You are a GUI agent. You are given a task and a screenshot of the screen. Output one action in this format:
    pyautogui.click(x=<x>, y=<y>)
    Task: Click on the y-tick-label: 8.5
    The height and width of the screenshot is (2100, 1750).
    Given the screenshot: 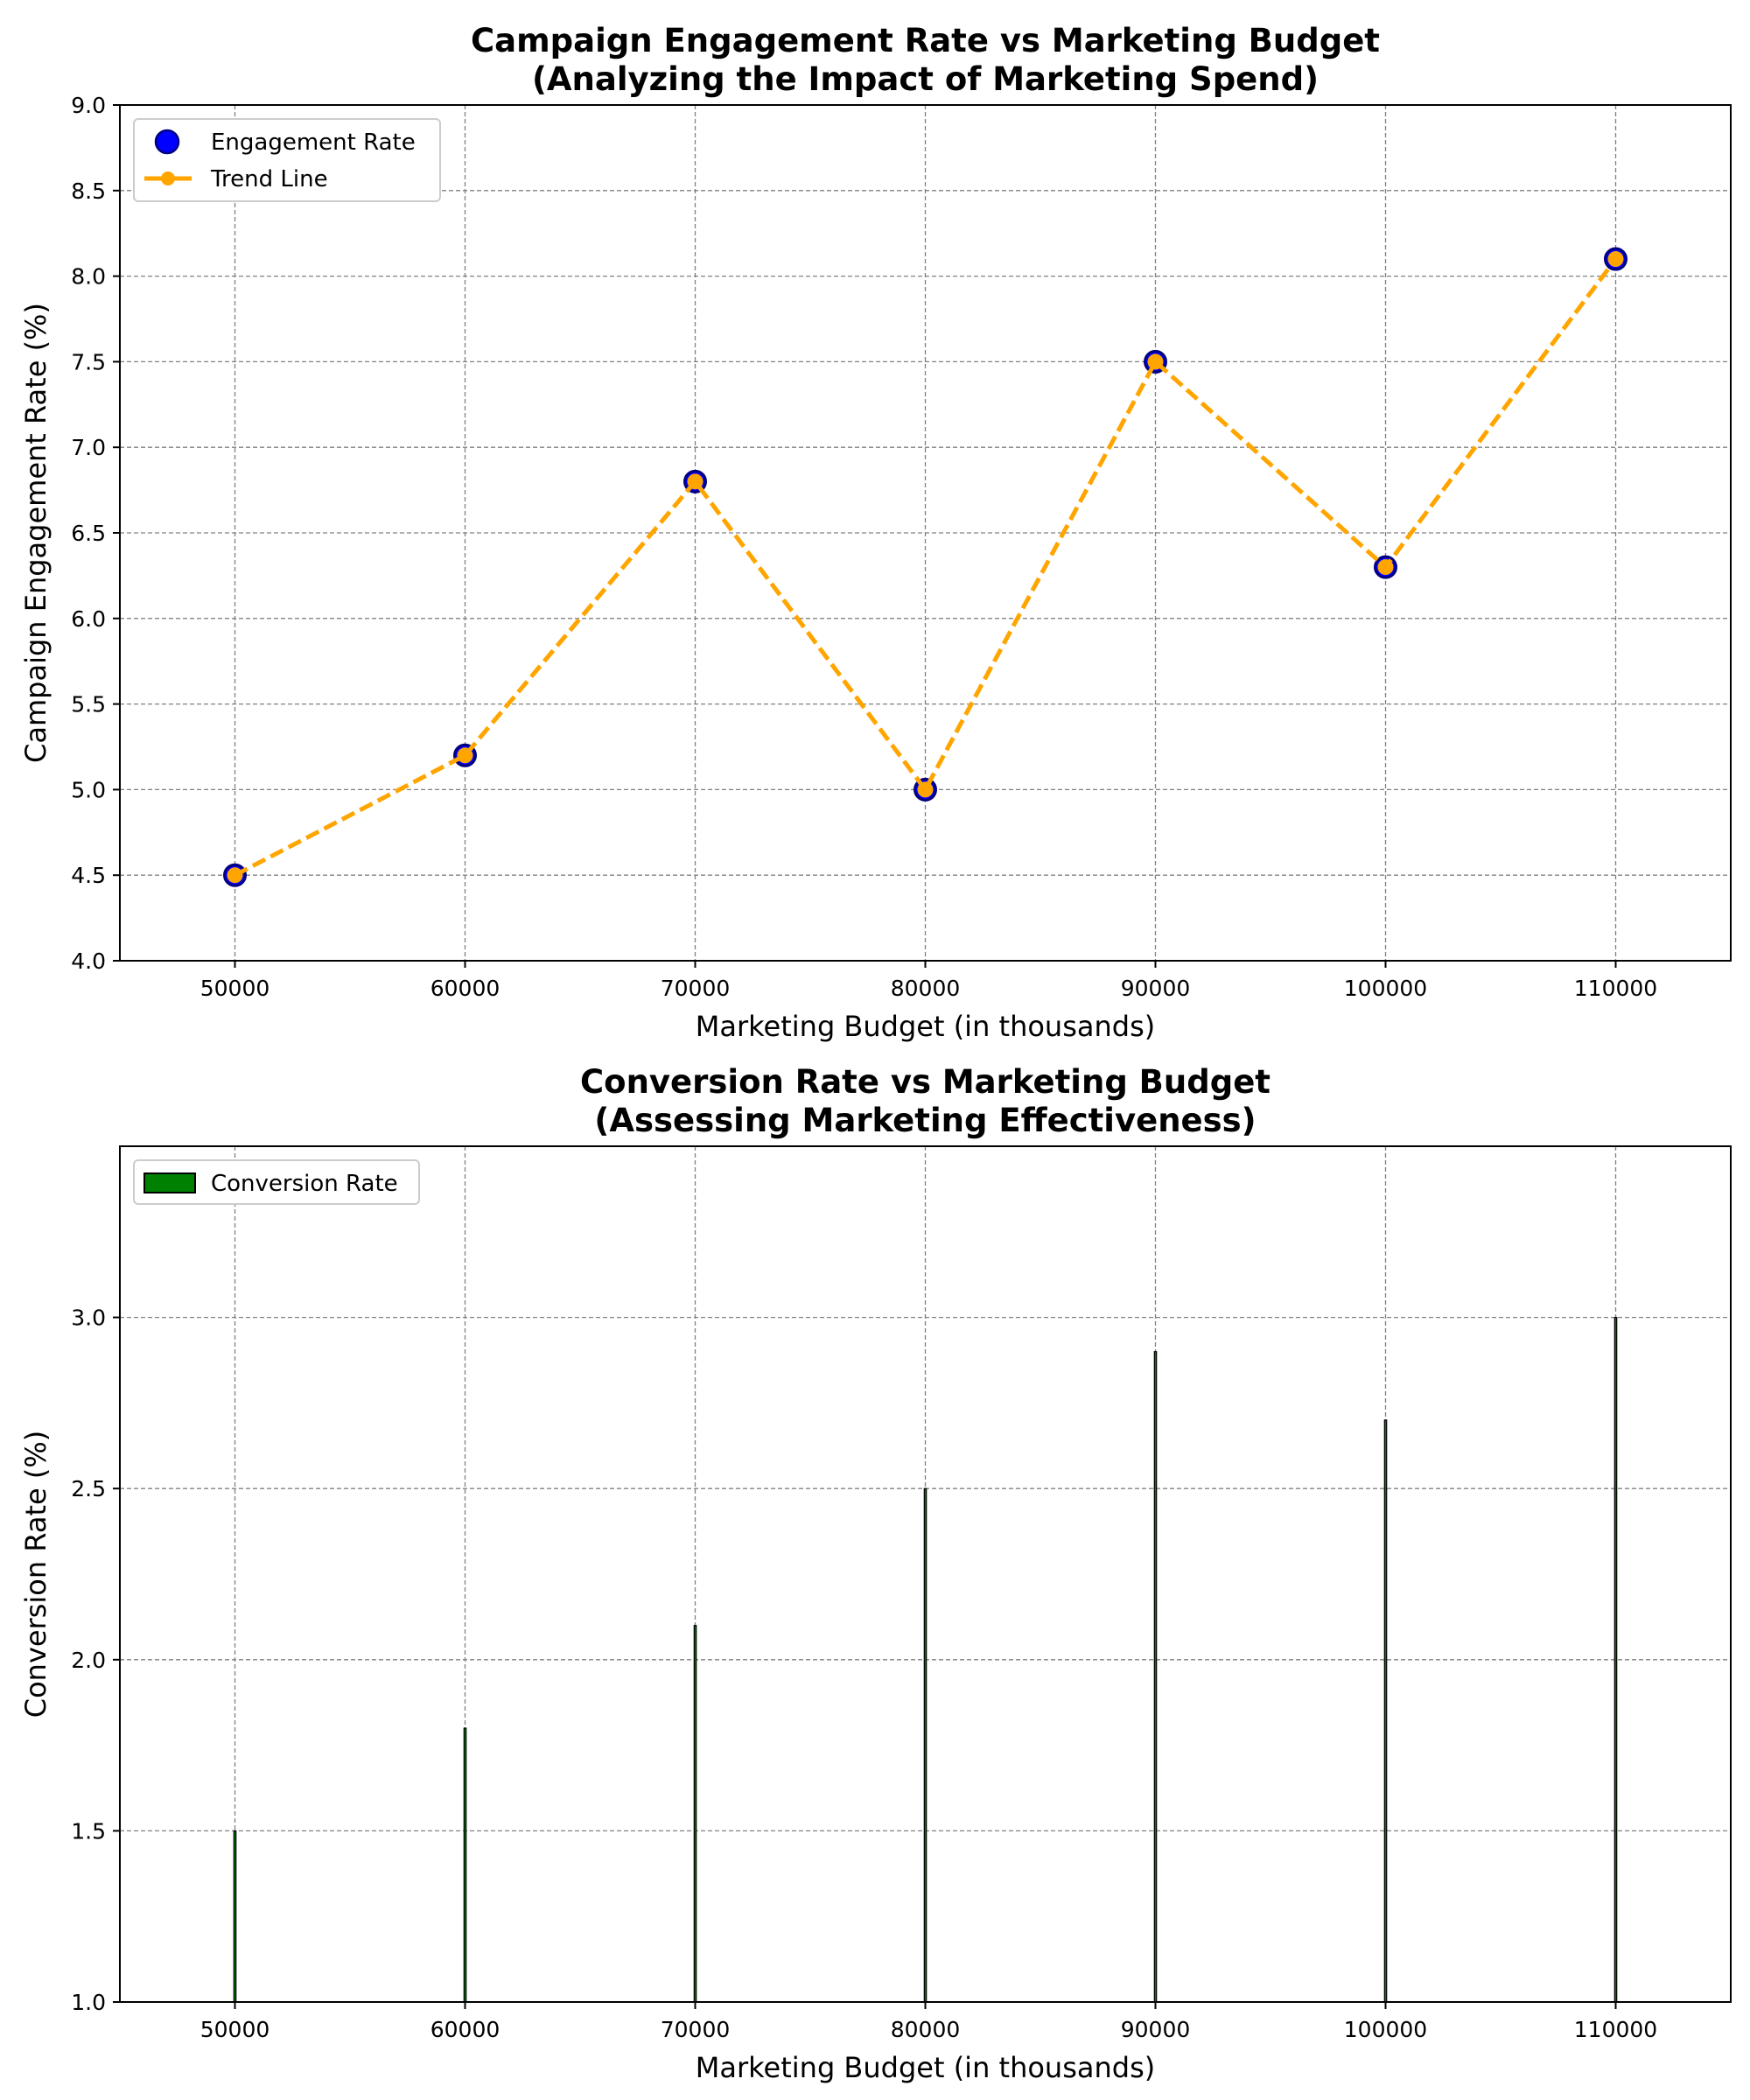 What is the action you would take?
    pyautogui.click(x=88, y=191)
    